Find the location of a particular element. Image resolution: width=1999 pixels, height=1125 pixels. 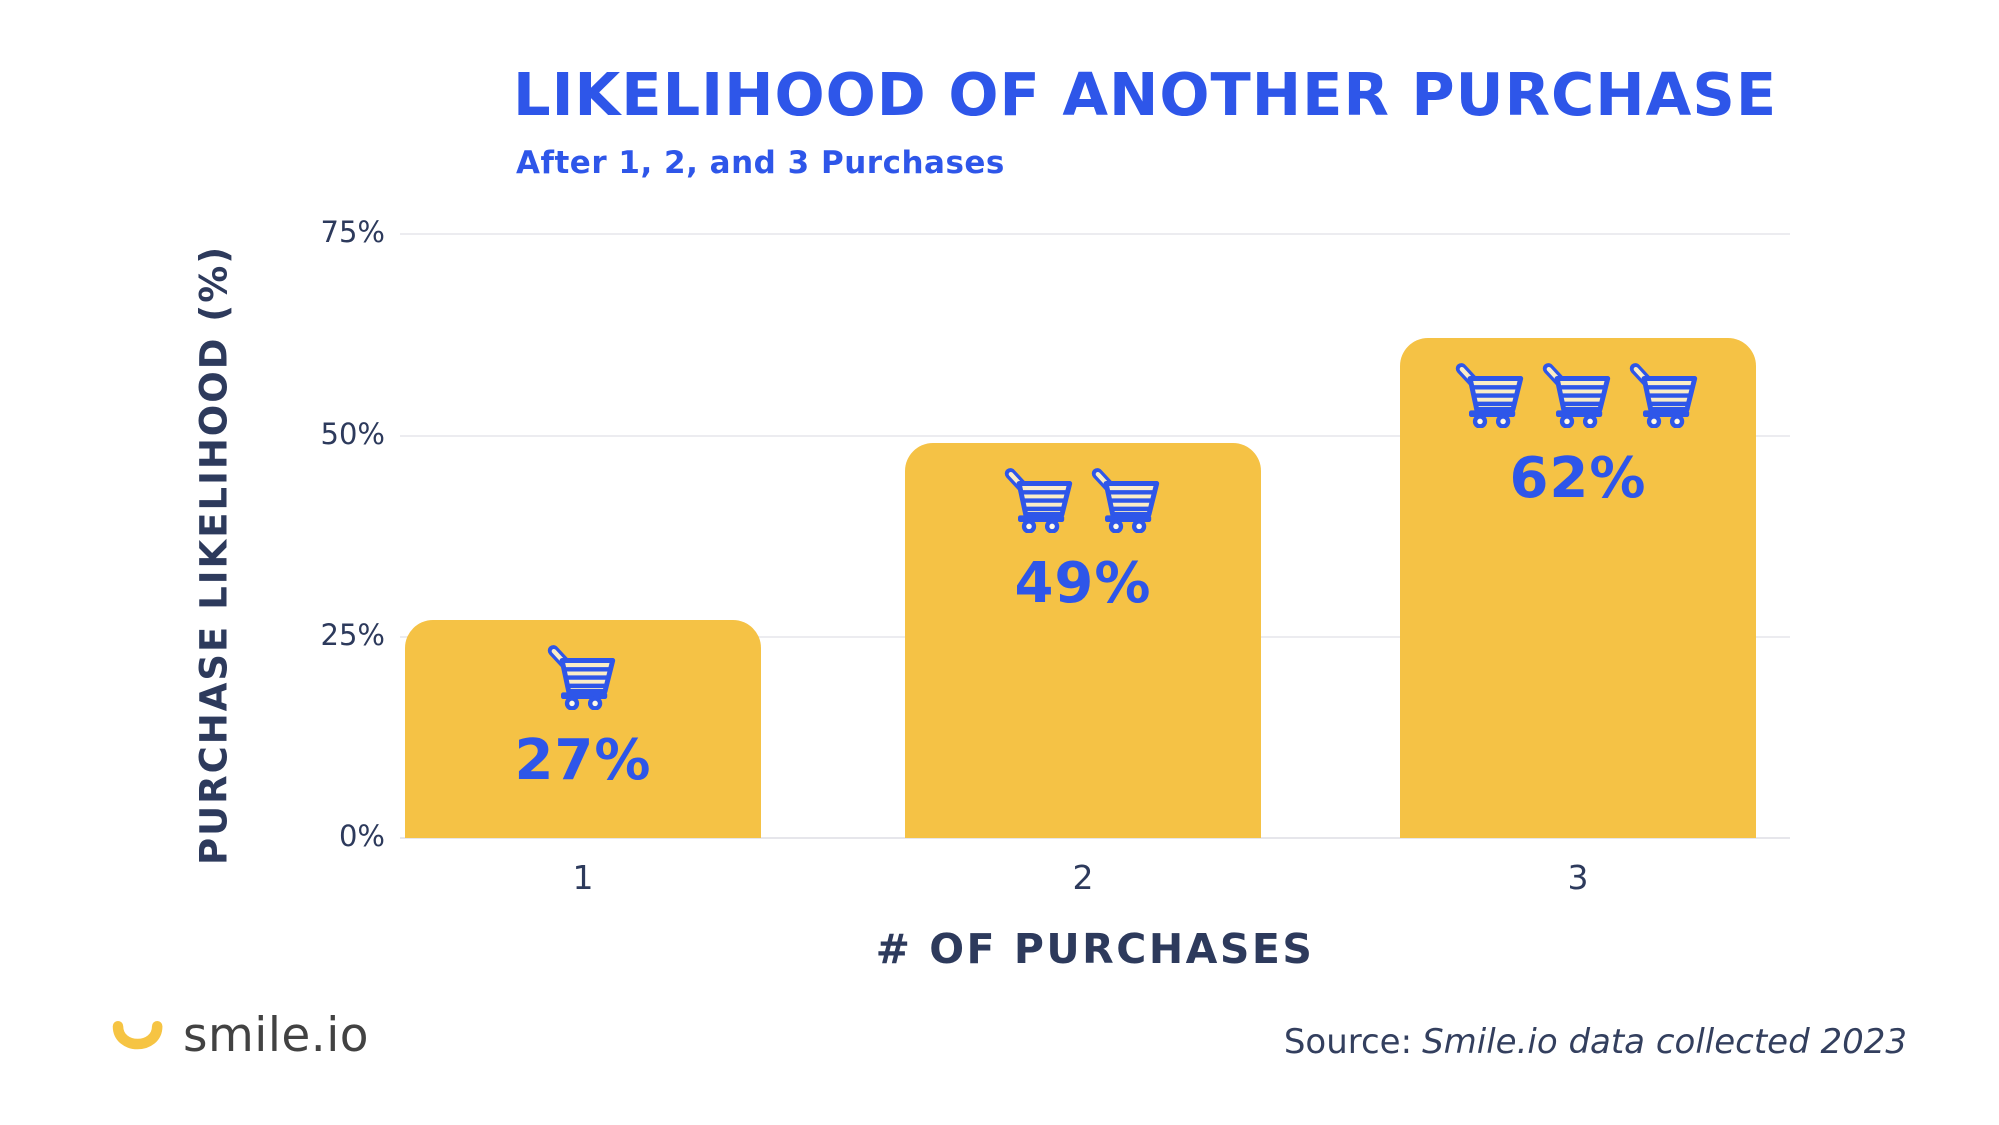

bar-1-purchase: 27% is located at coordinates (583, 729).